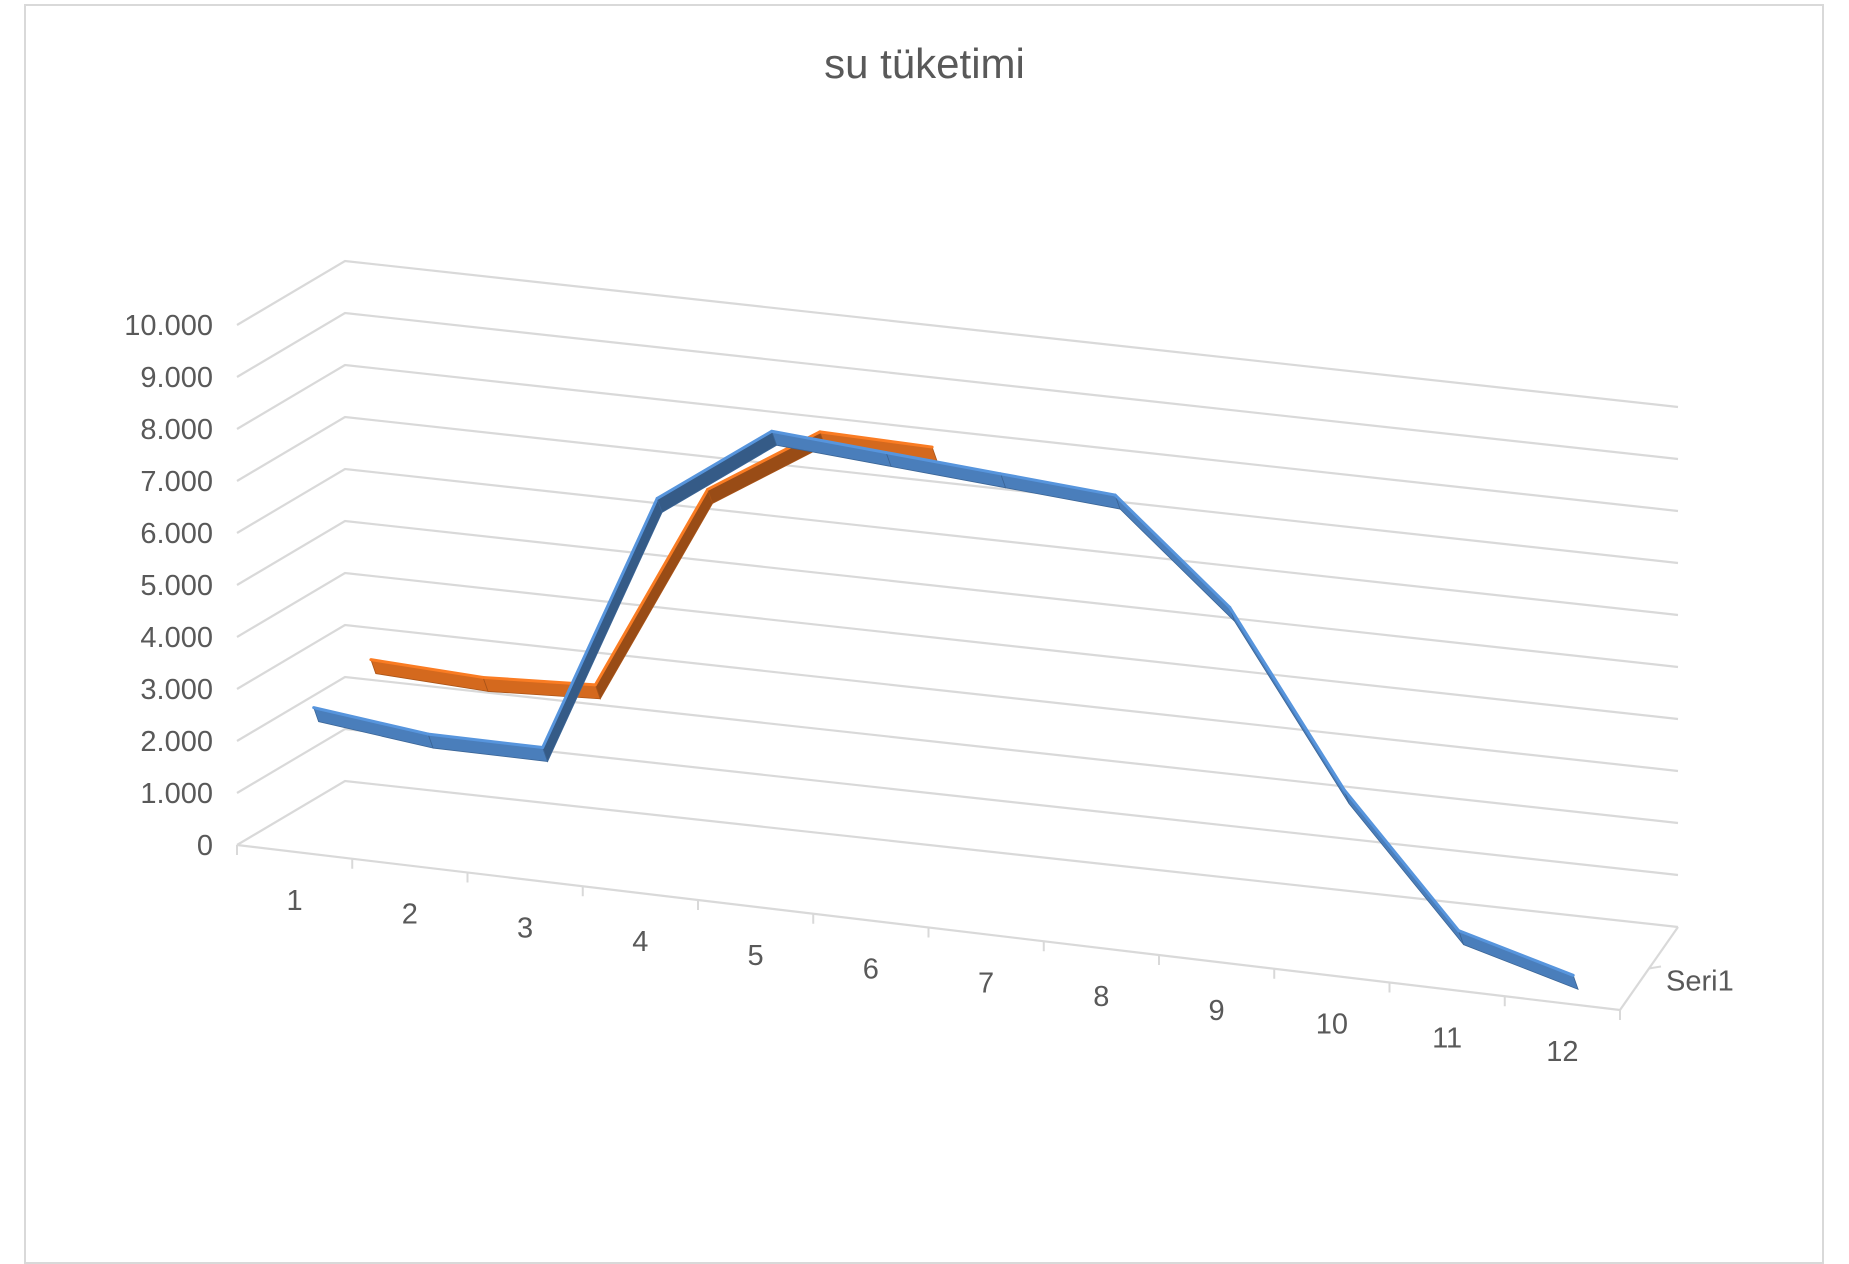 This screenshot has width=1849, height=1264. What do you see at coordinates (756, 956) in the screenshot?
I see `x-tick-label: 5` at bounding box center [756, 956].